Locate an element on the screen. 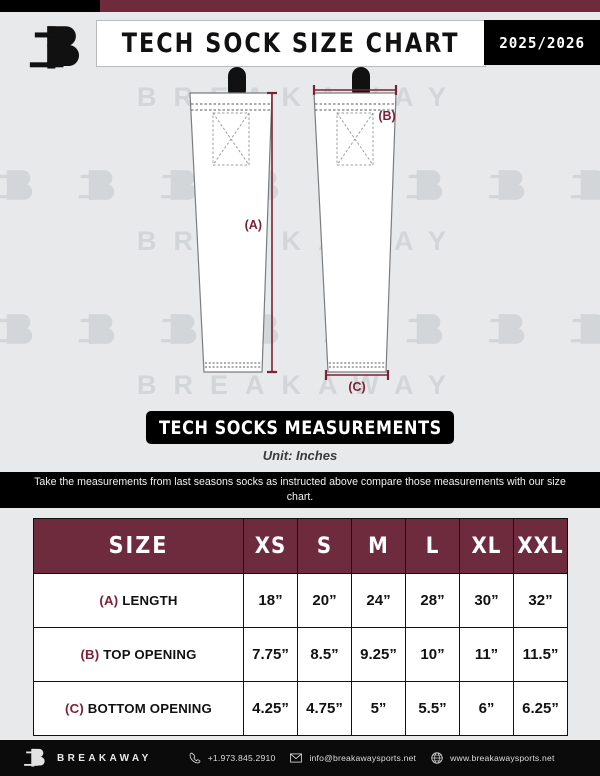  cell-length-xs: 18” is located at coordinates (270, 600).